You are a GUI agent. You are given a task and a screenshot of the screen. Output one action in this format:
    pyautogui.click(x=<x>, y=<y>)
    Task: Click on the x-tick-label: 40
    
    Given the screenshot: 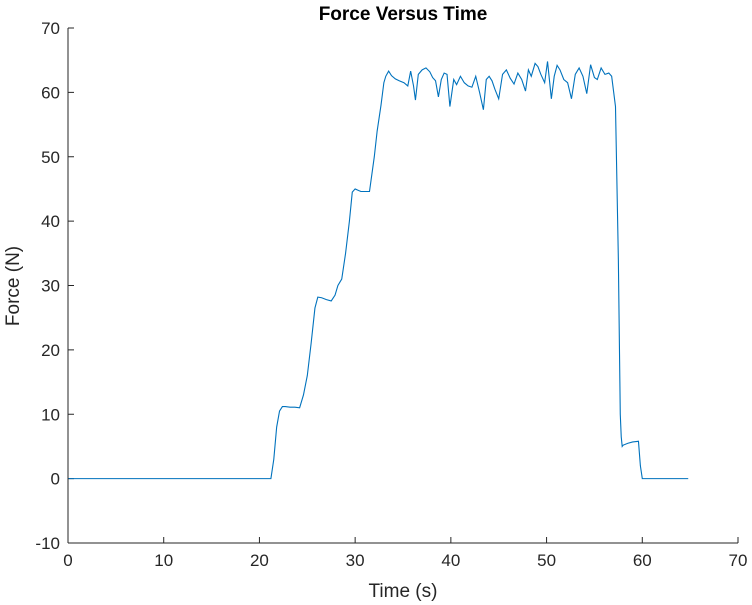 What is the action you would take?
    pyautogui.click(x=450, y=560)
    